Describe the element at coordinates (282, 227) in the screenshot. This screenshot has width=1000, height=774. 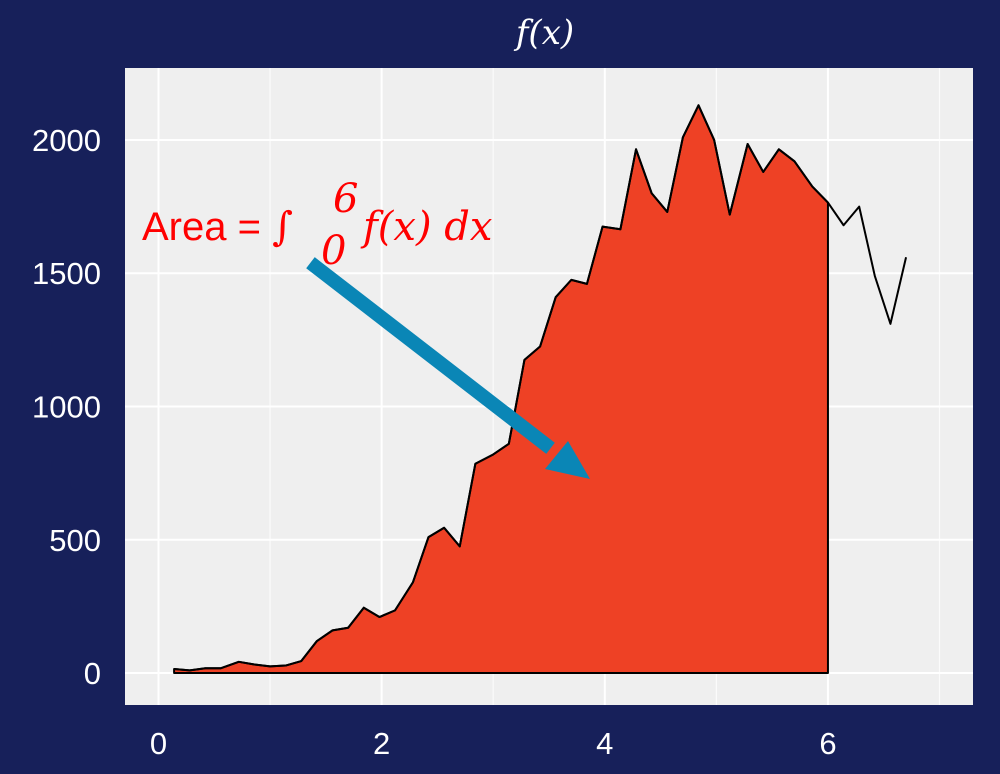
I see `integral-symbol: ∫` at that location.